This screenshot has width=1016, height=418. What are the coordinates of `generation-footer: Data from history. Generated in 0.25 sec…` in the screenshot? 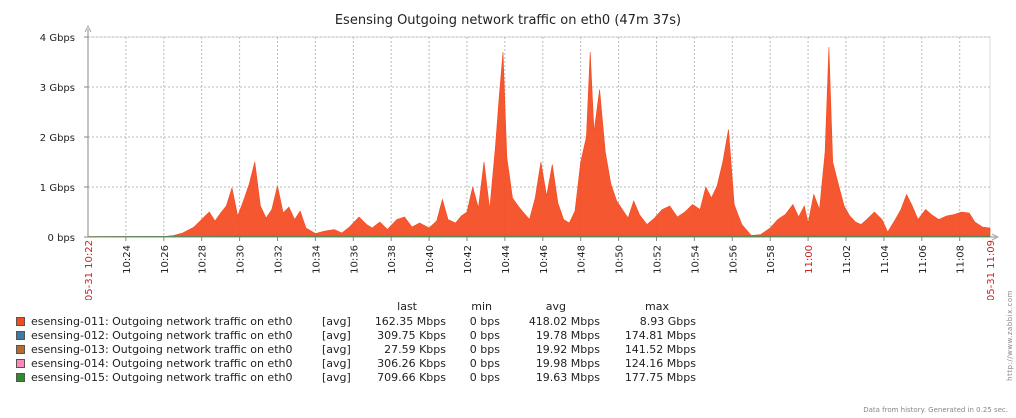 It's located at (935, 410).